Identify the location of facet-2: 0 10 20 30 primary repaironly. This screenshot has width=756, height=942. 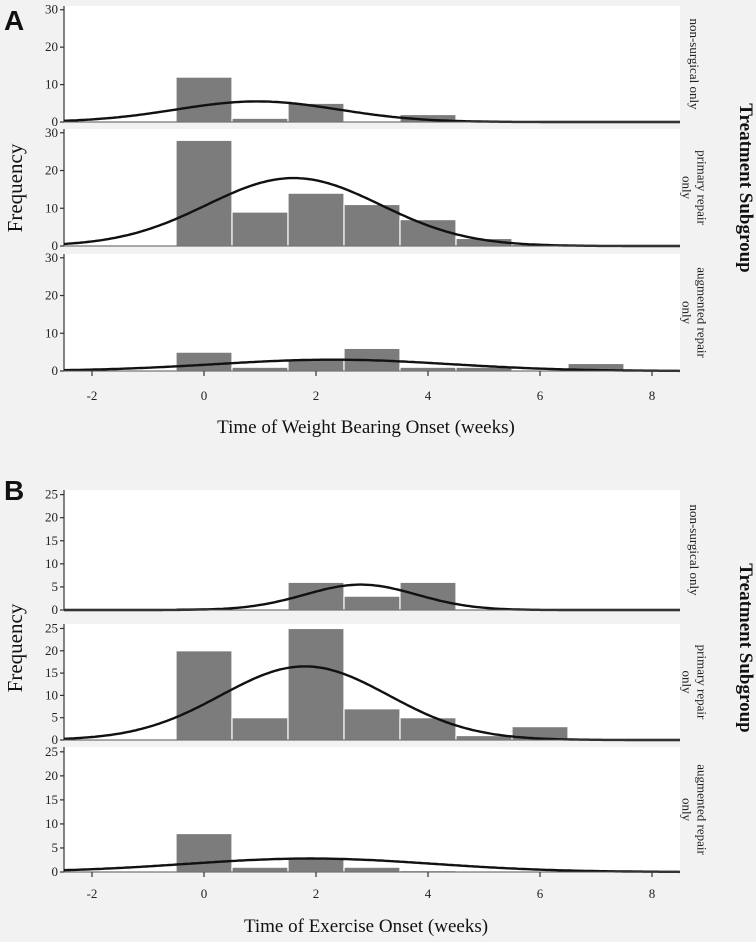
(377, 189).